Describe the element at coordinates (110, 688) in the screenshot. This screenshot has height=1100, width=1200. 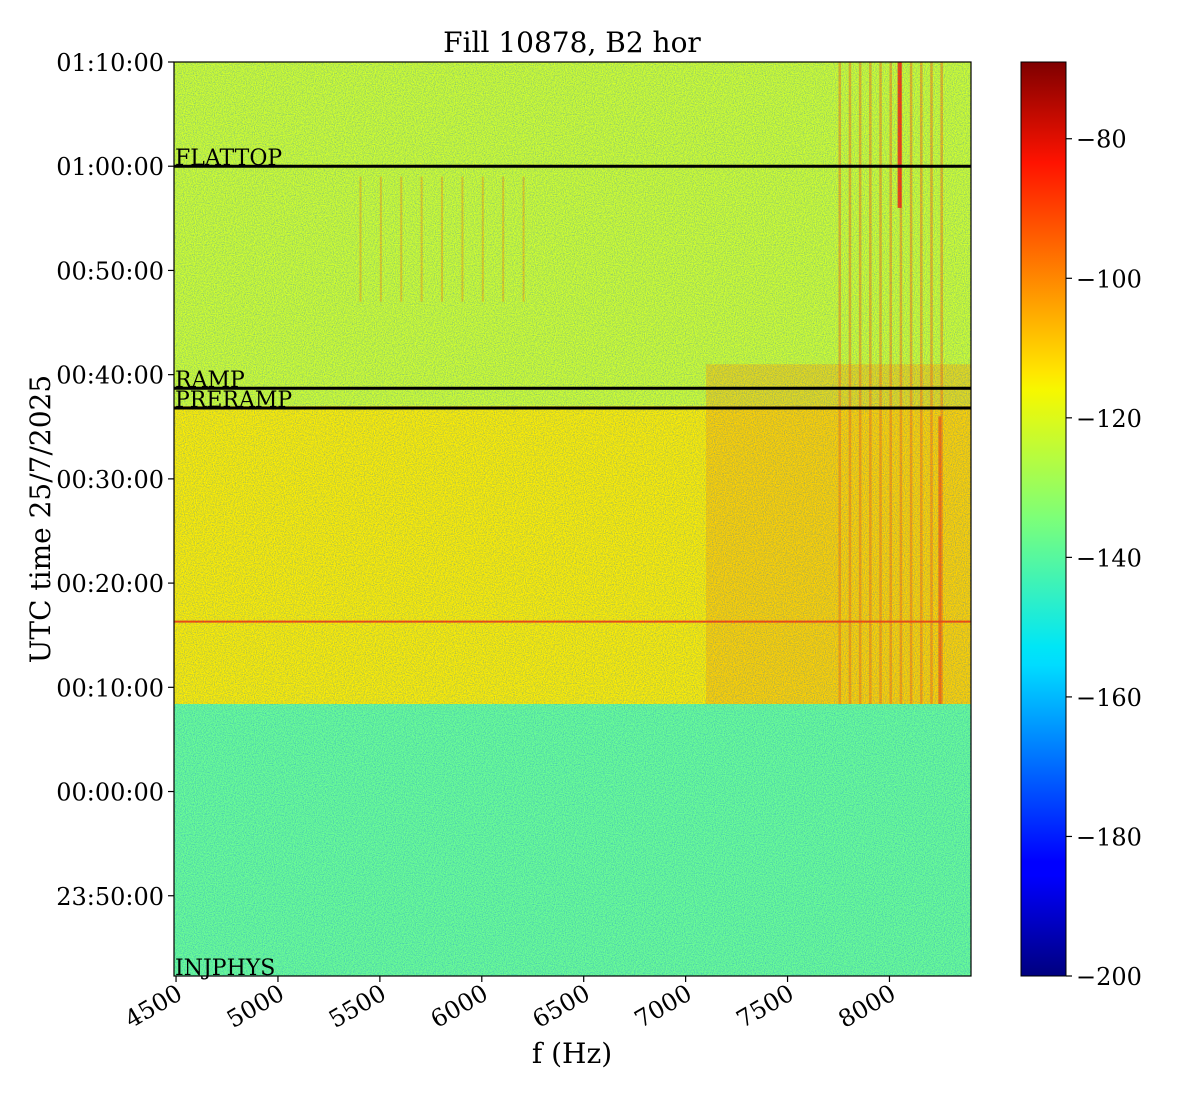
I see `y-tick-label: 00:10:00` at that location.